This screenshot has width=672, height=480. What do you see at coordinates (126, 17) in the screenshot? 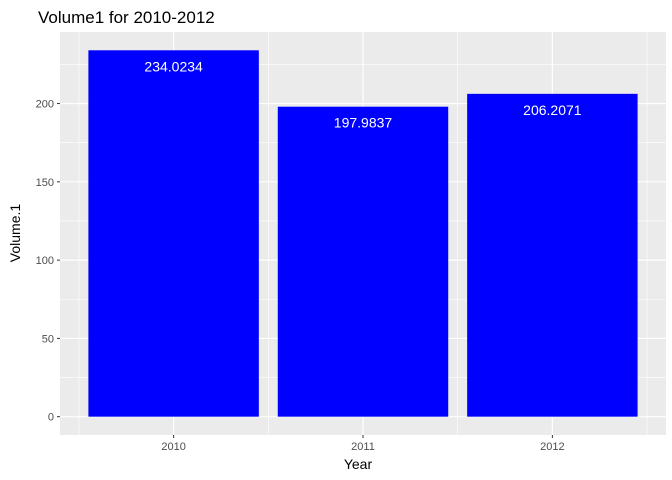
I see `chart-title: Volume1 for 2010-2012` at bounding box center [126, 17].